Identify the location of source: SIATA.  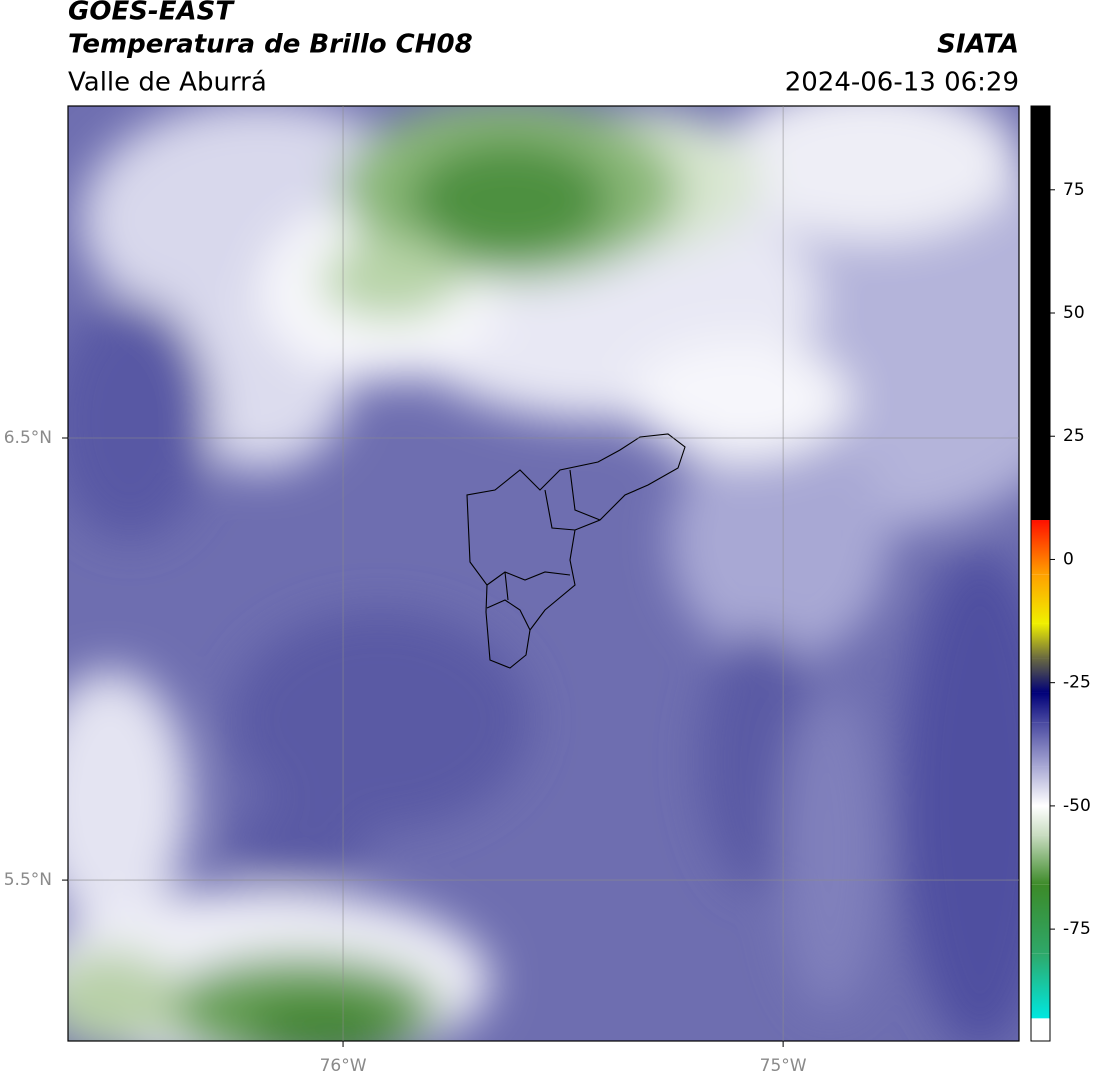
(978, 45).